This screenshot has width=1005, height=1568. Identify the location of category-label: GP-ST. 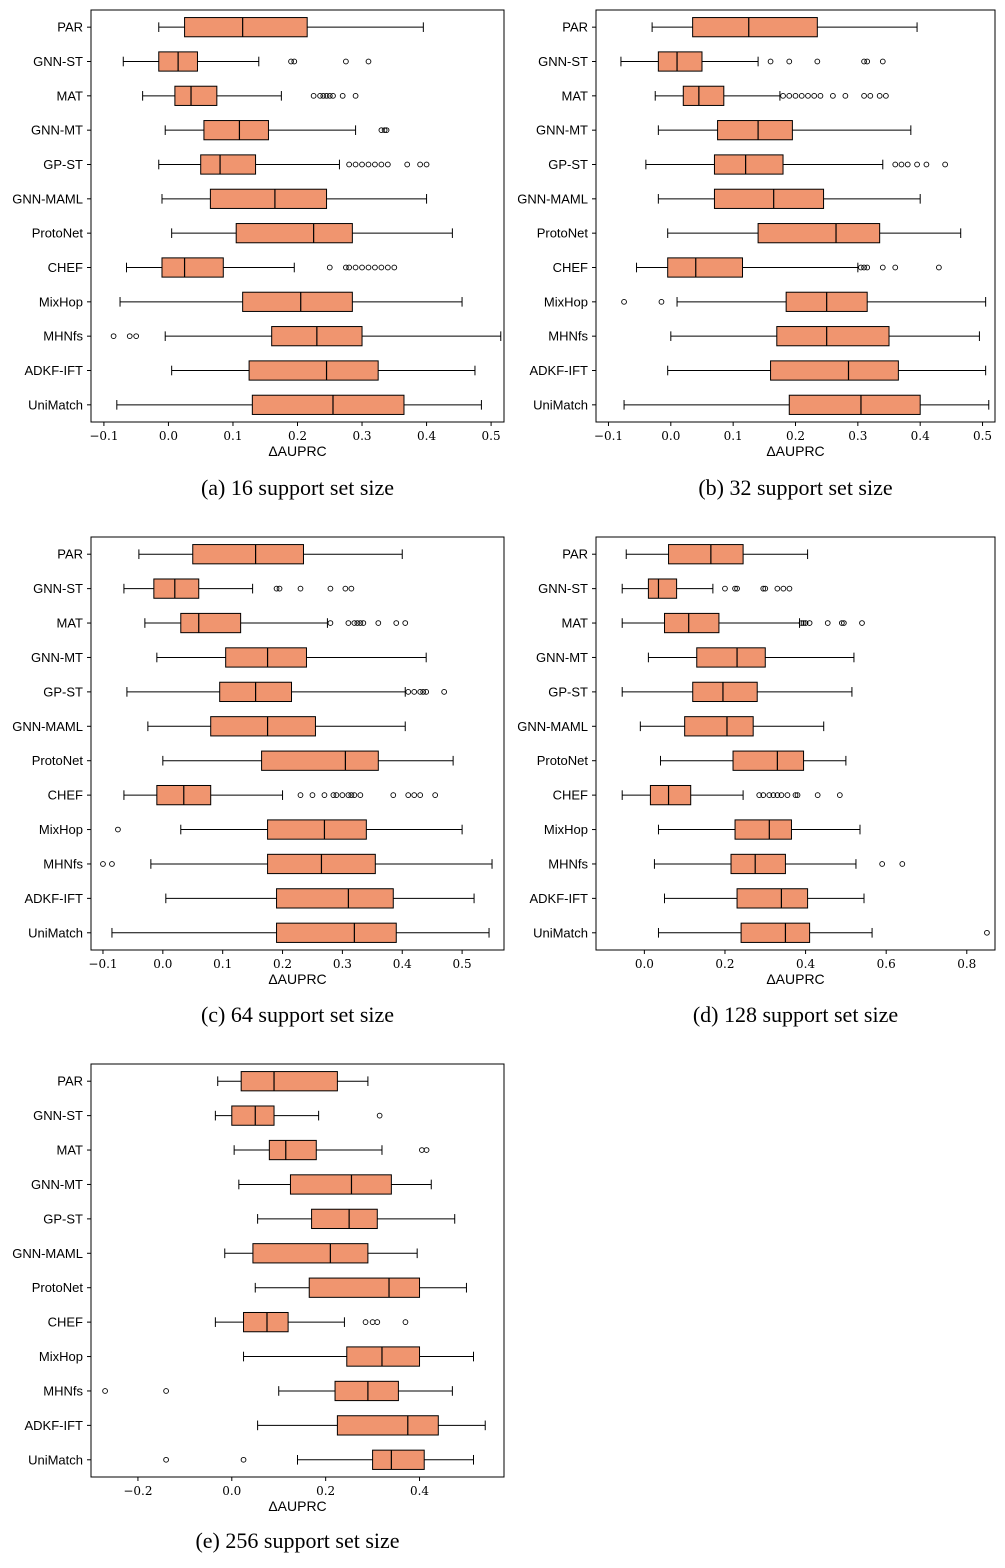
(568, 164).